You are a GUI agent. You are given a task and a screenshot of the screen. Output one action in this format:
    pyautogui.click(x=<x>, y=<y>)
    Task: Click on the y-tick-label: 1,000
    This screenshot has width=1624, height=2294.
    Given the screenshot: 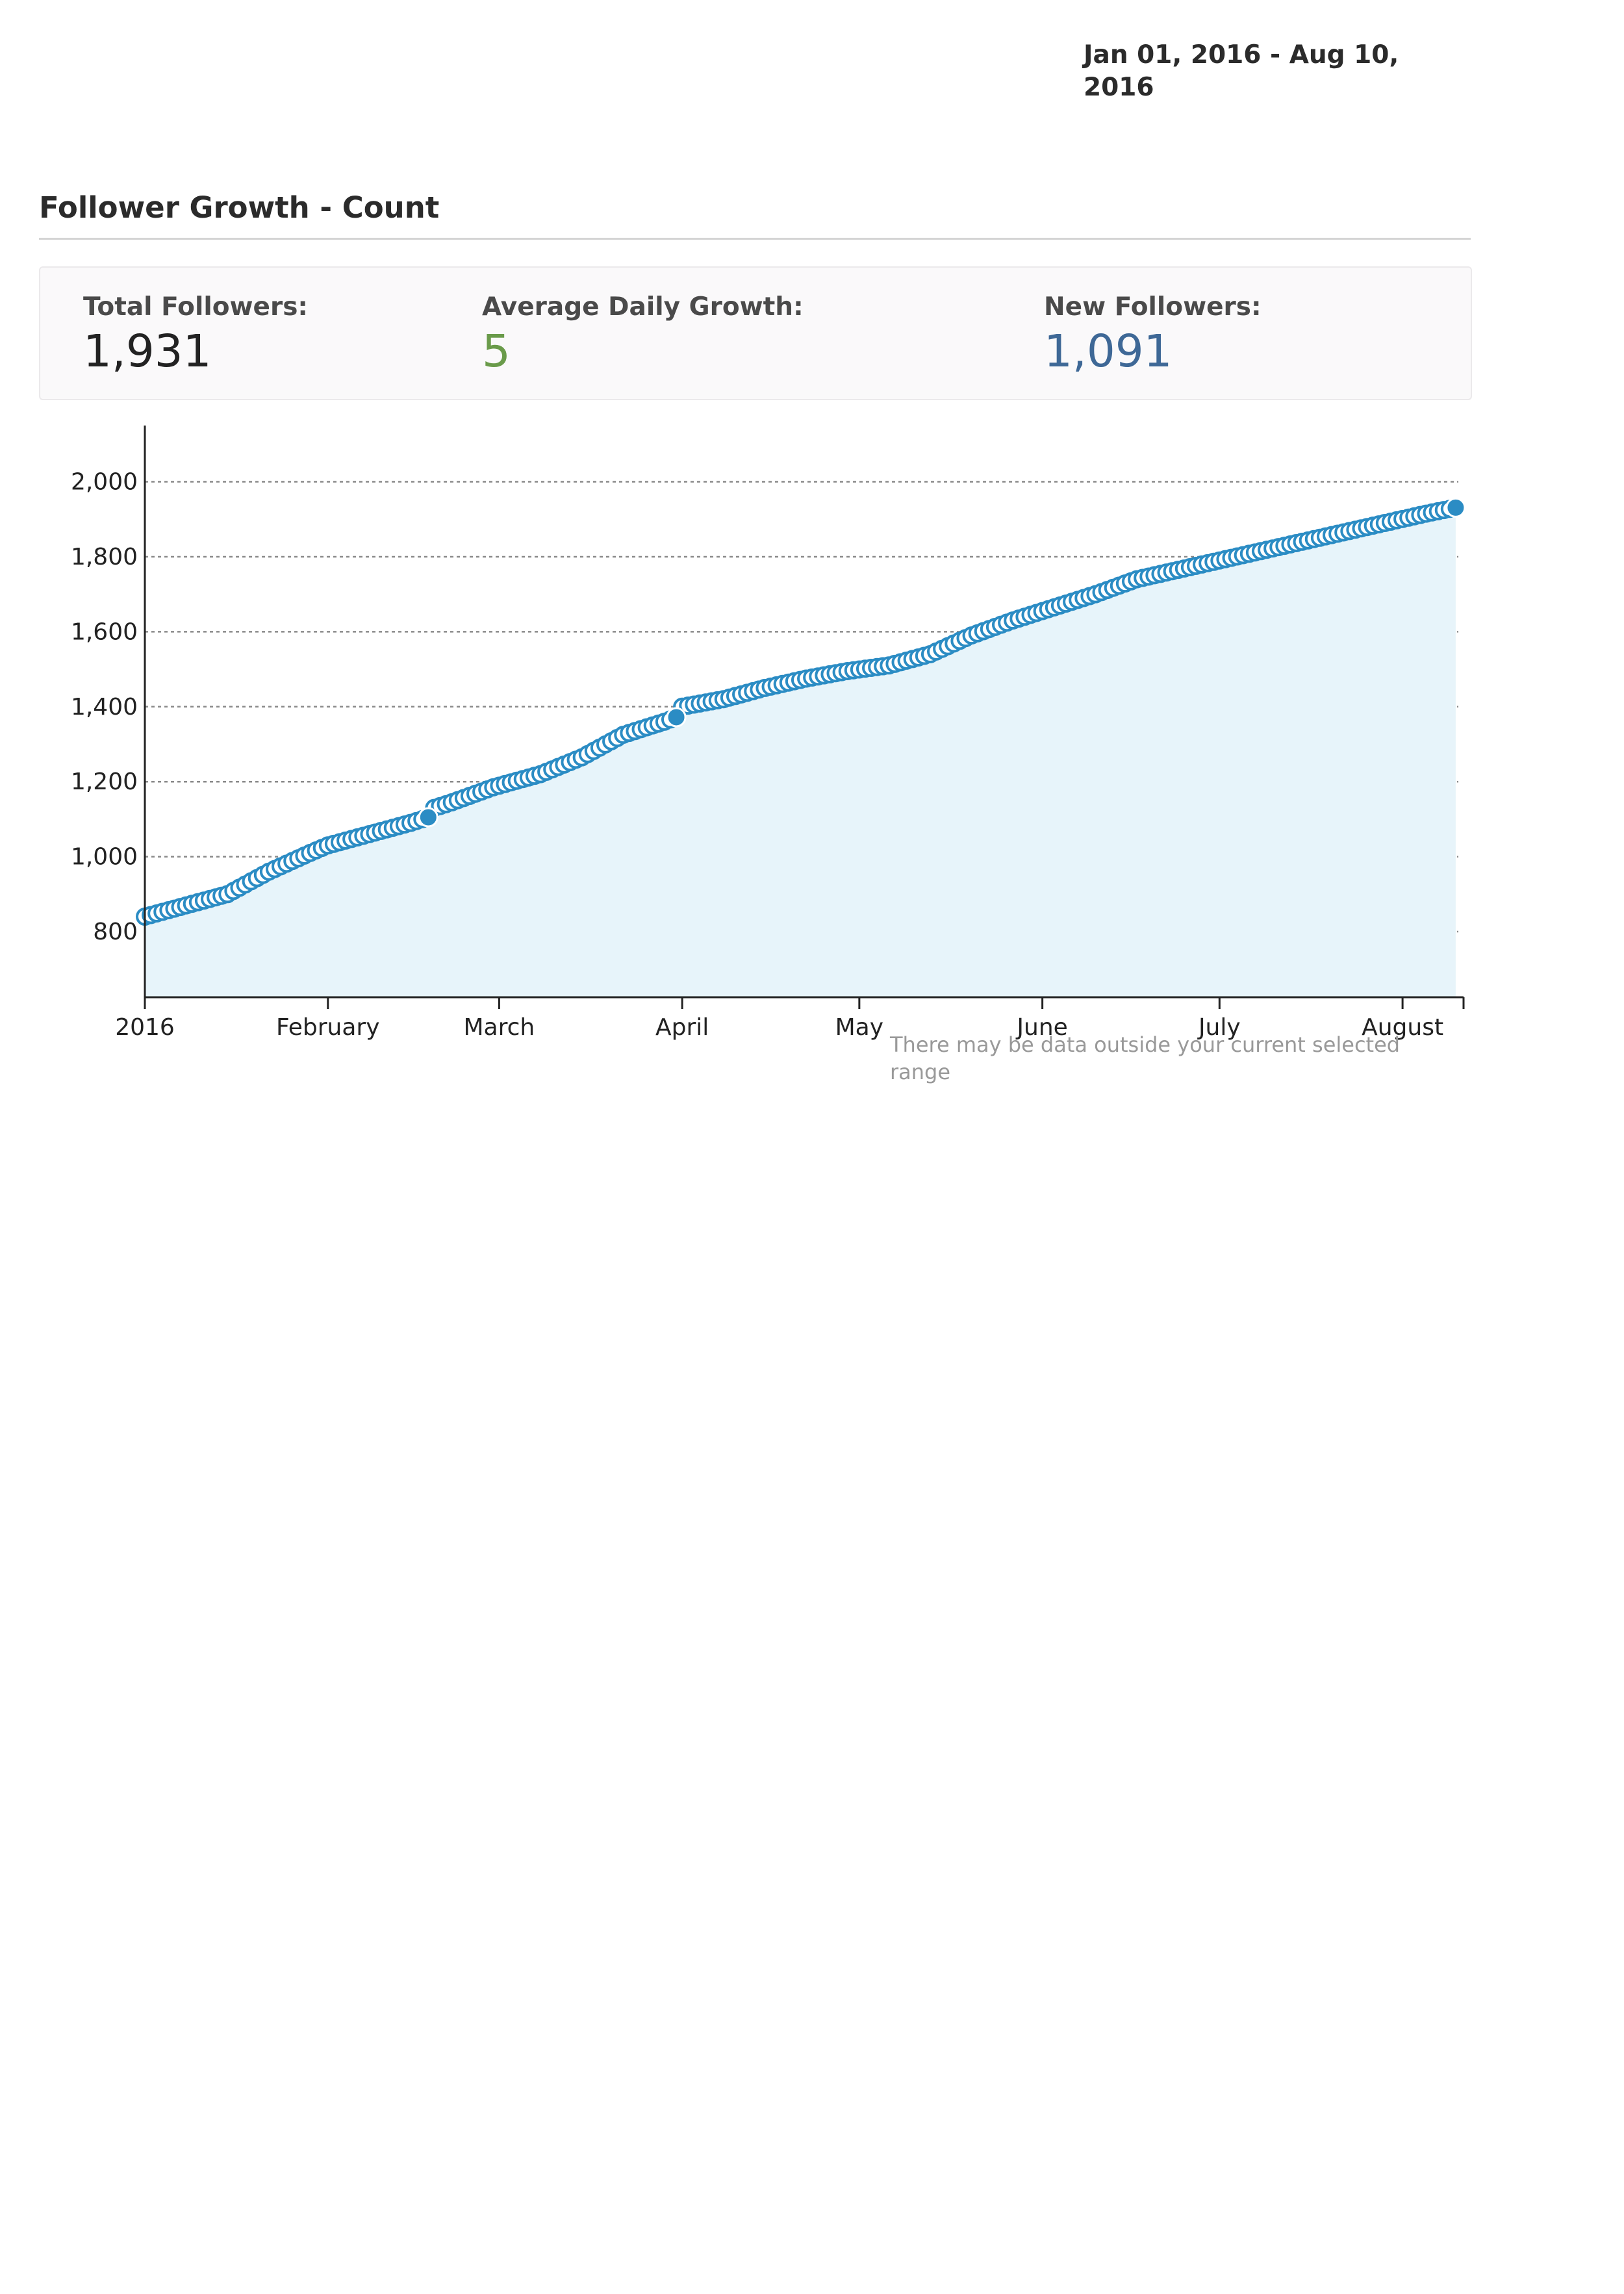 What is the action you would take?
    pyautogui.click(x=104, y=858)
    